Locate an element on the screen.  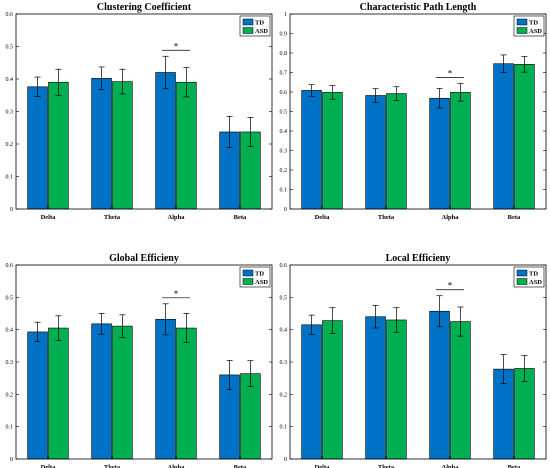
y-tick-label: 1 is located at coordinates (285, 15).